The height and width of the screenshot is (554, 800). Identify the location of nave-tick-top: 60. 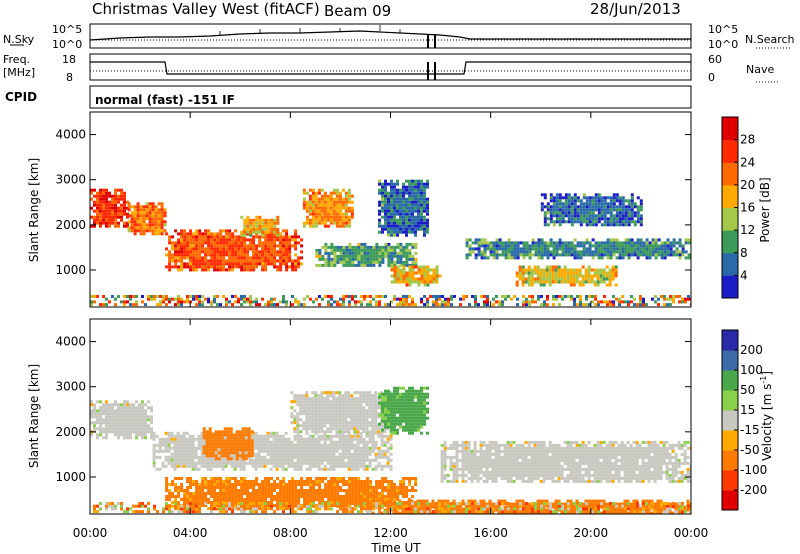
(715, 59).